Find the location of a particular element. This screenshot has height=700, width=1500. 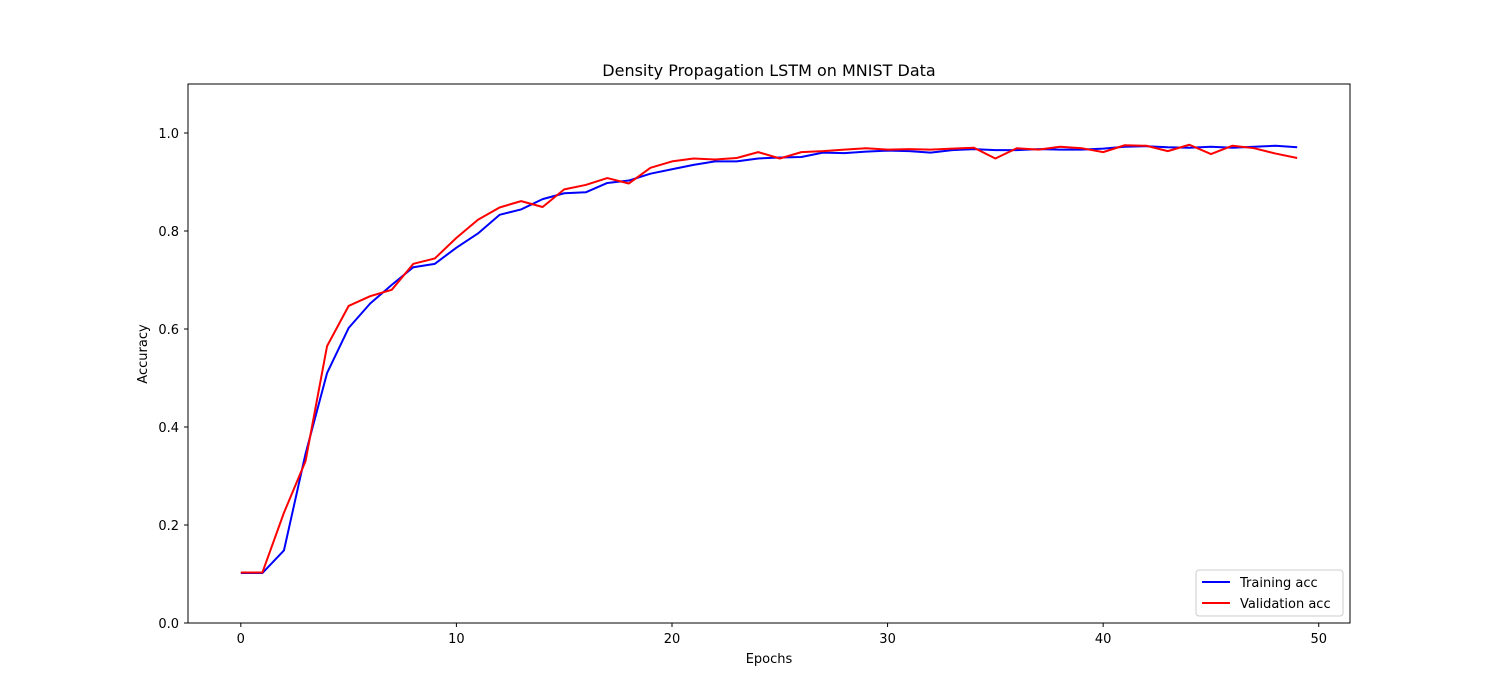

x-tick-label: 20 is located at coordinates (672, 639).